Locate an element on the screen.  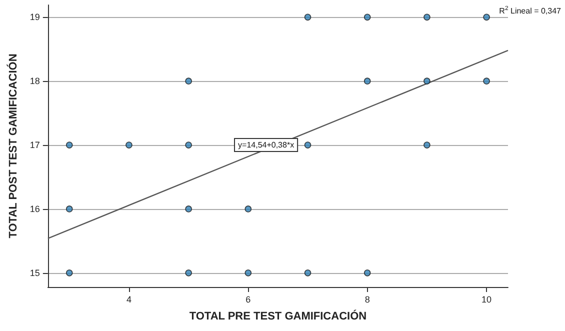
x-tick-label: 4 is located at coordinates (129, 299).